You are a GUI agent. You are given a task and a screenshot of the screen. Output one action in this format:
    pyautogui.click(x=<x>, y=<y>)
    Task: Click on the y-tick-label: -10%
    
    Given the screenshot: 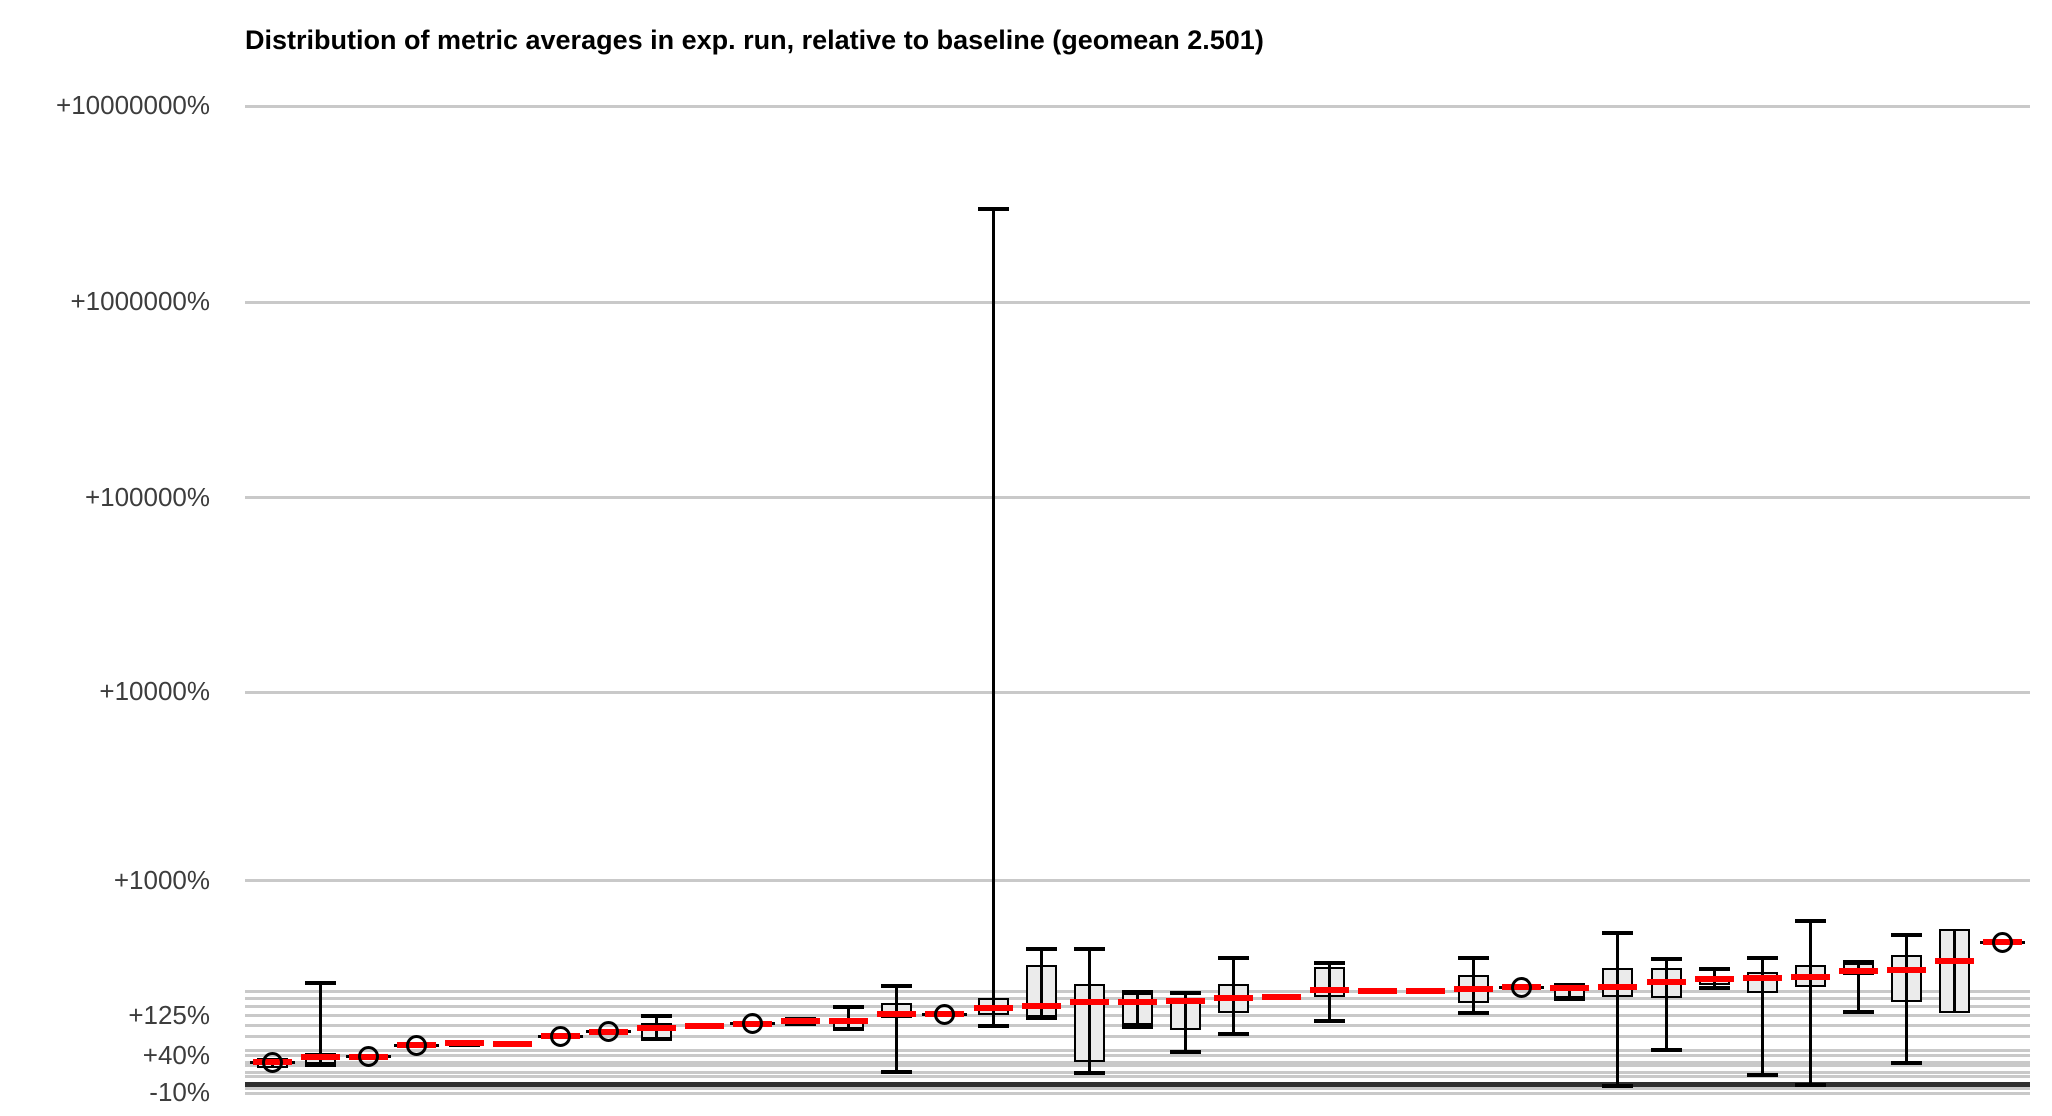 What is the action you would take?
    pyautogui.click(x=179, y=1092)
    